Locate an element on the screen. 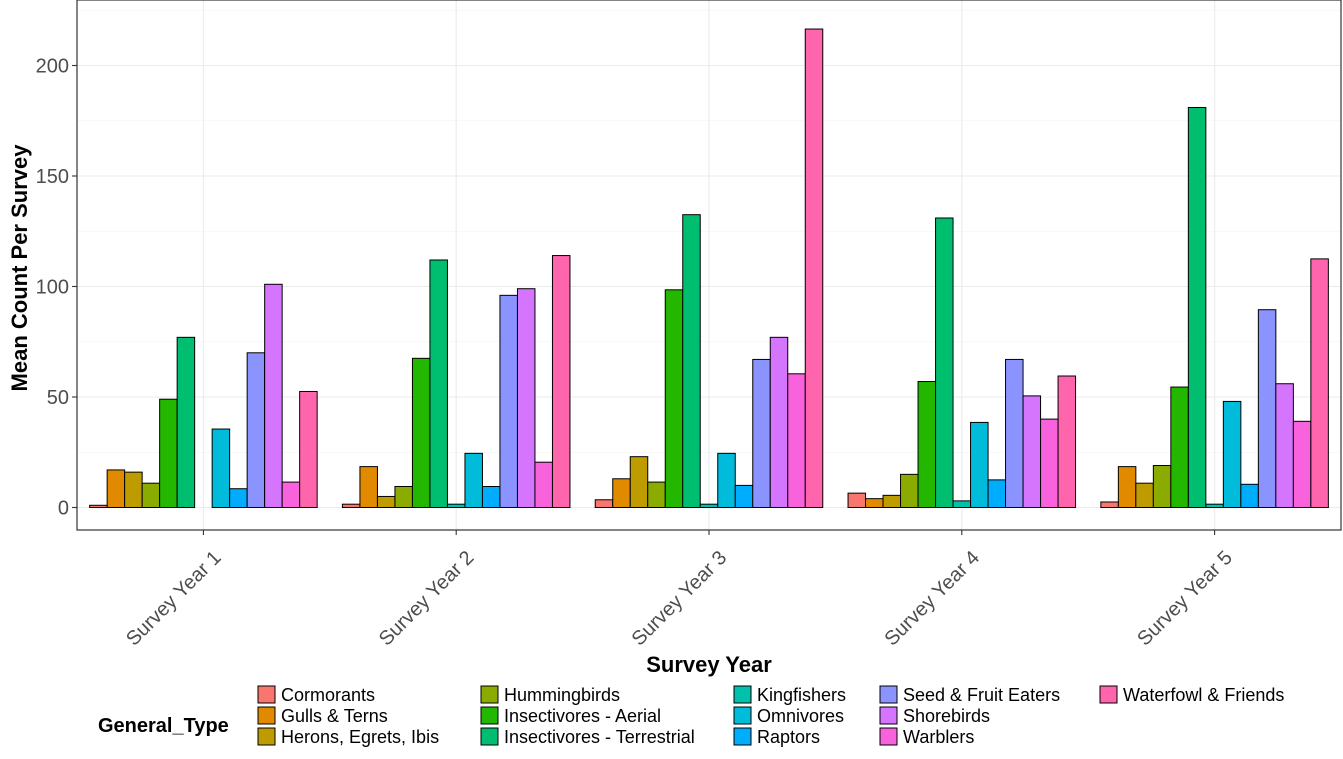  legend-label: Raptors is located at coordinates (788, 737).